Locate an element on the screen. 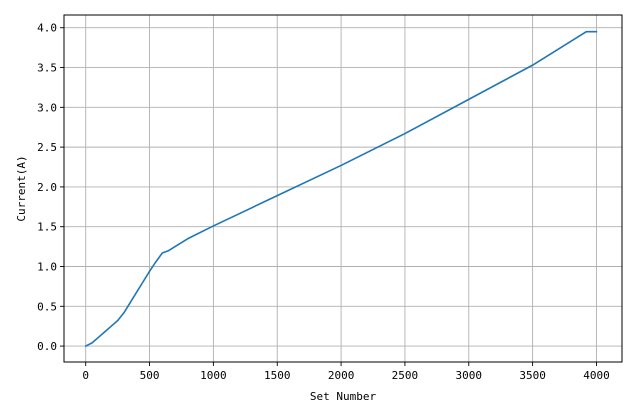 This screenshot has width=640, height=409. x-tick-label: 2500 is located at coordinates (405, 375).